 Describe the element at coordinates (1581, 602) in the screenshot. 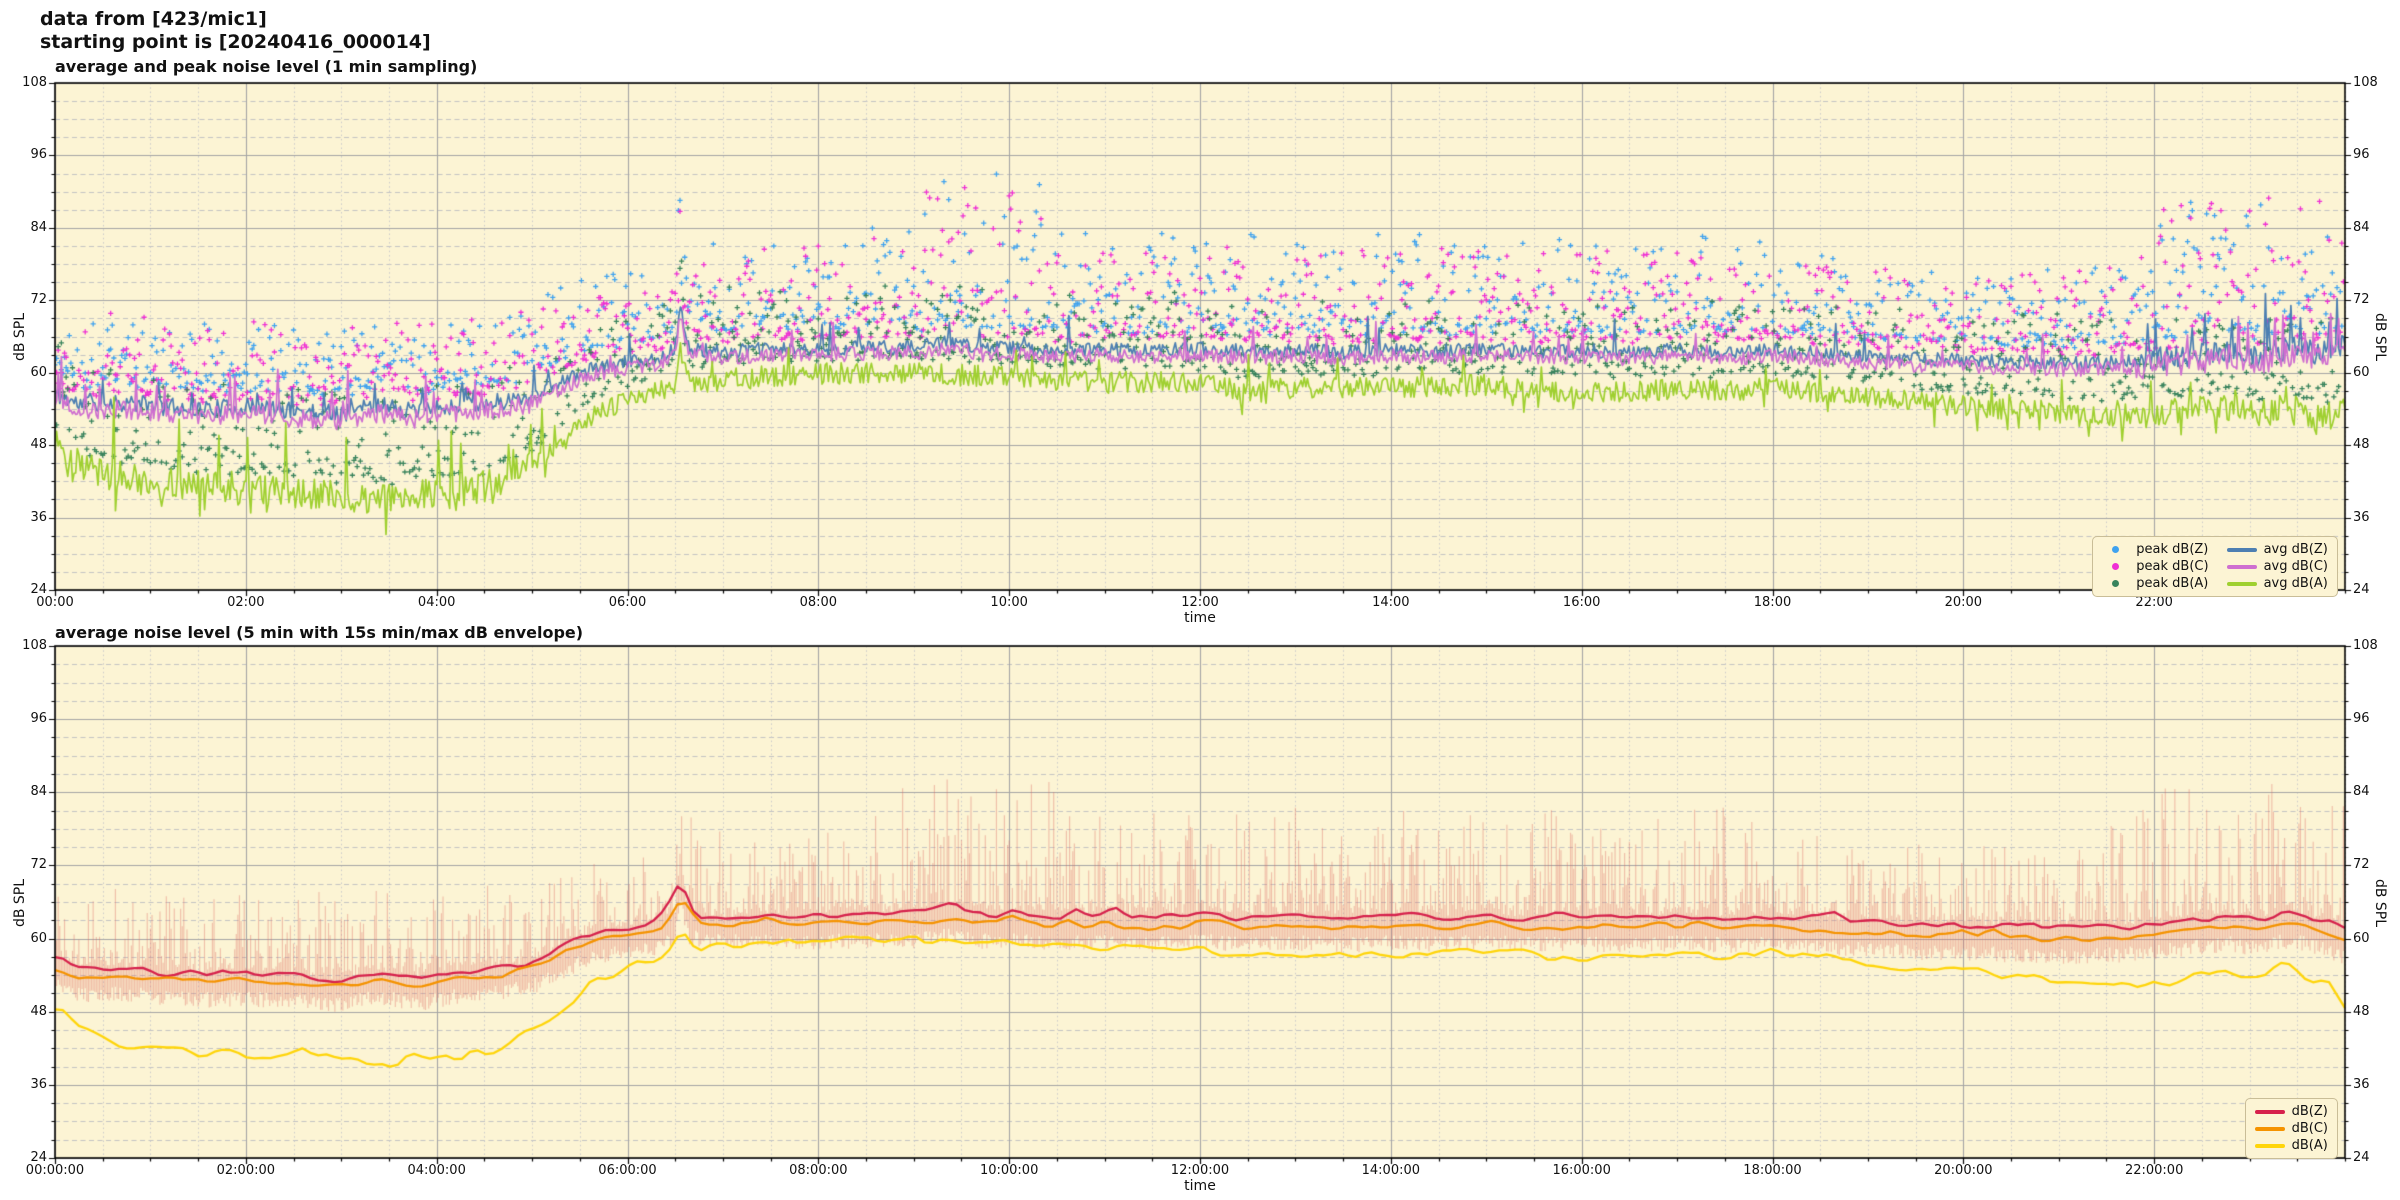

I see `x-tick-label: 16:00` at that location.